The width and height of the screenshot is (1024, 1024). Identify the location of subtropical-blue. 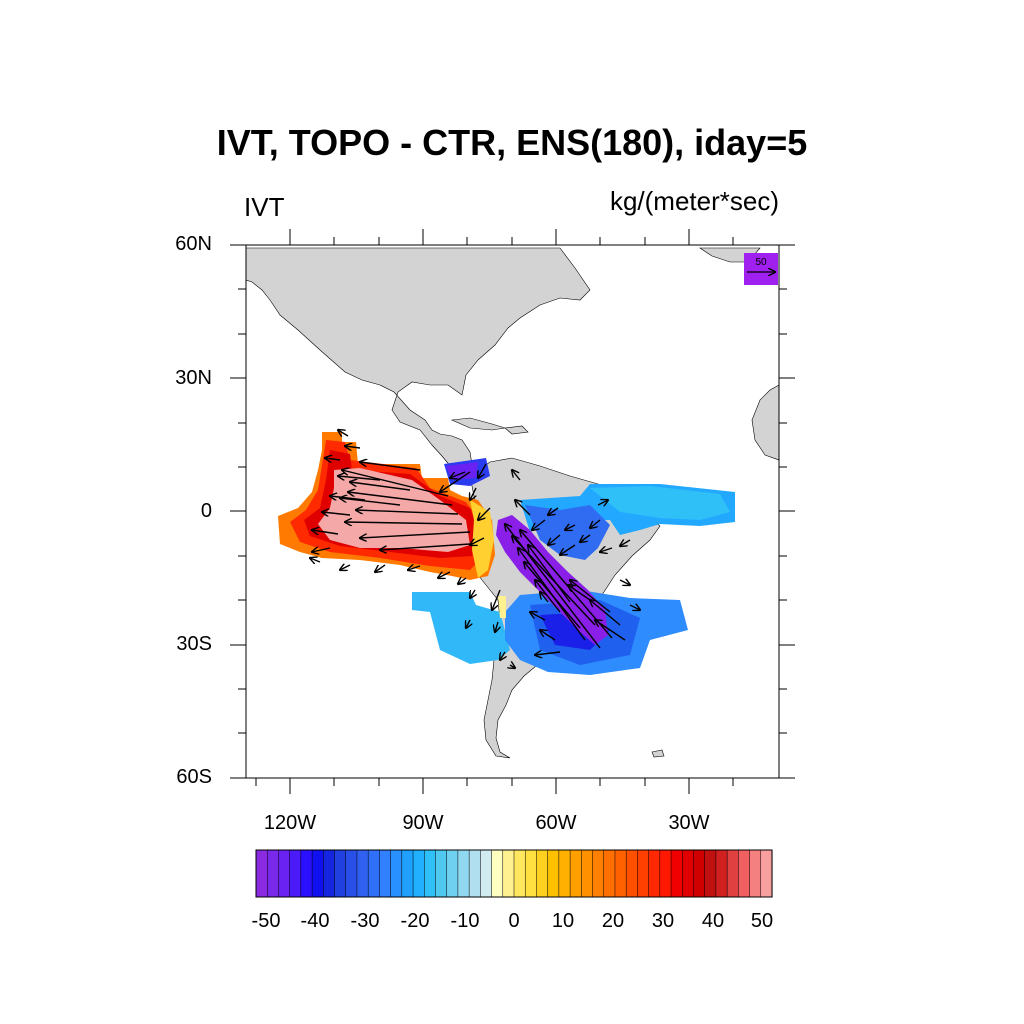
(461, 628).